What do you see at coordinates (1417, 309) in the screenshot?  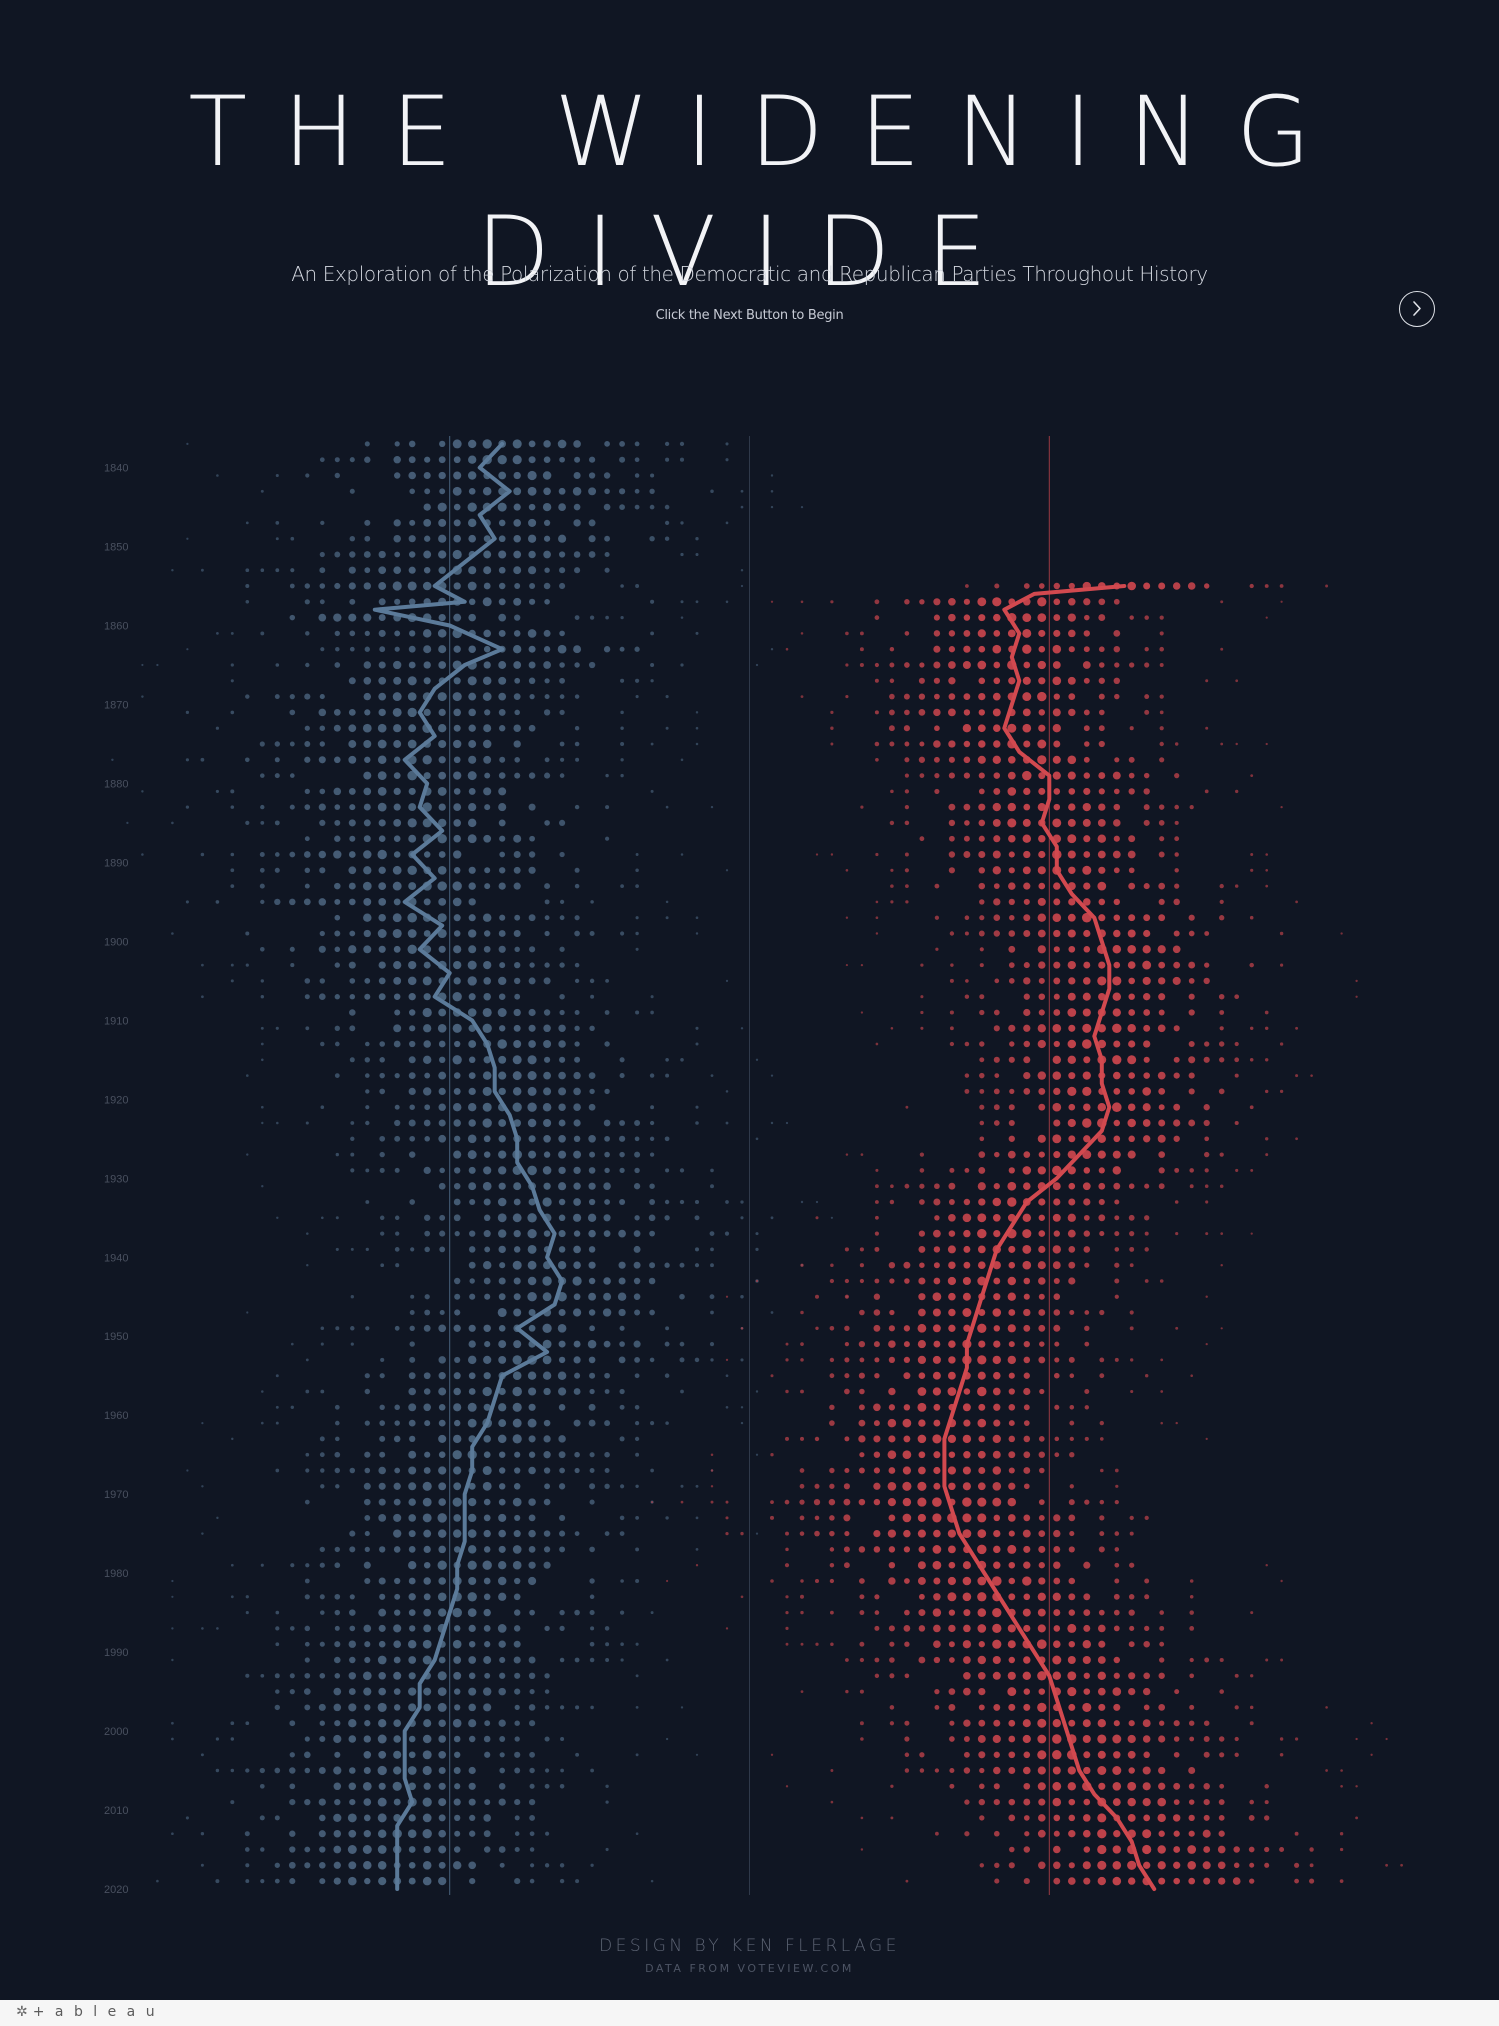 I see `next-button` at bounding box center [1417, 309].